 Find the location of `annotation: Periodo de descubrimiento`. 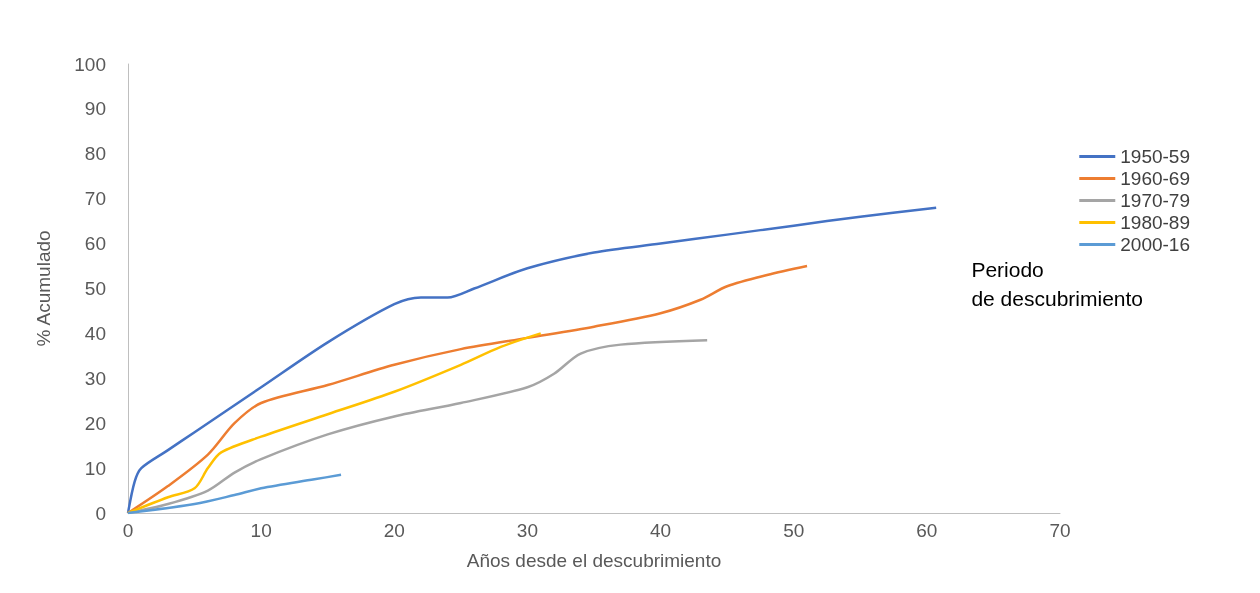

annotation: Periodo de descubrimiento is located at coordinates (1057, 284).